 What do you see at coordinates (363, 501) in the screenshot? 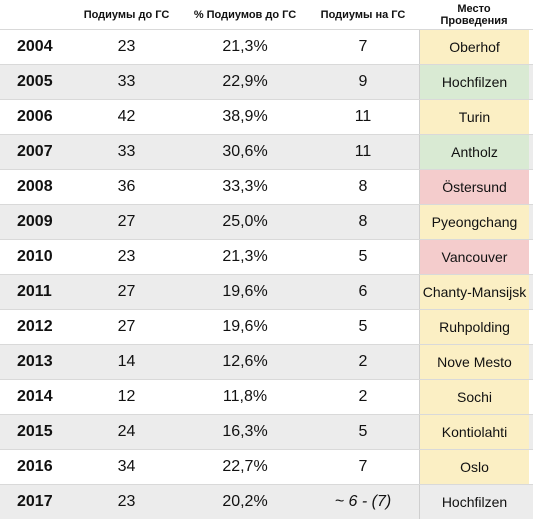
I see `podiums-at-cell: ~ 6 - (7)` at bounding box center [363, 501].